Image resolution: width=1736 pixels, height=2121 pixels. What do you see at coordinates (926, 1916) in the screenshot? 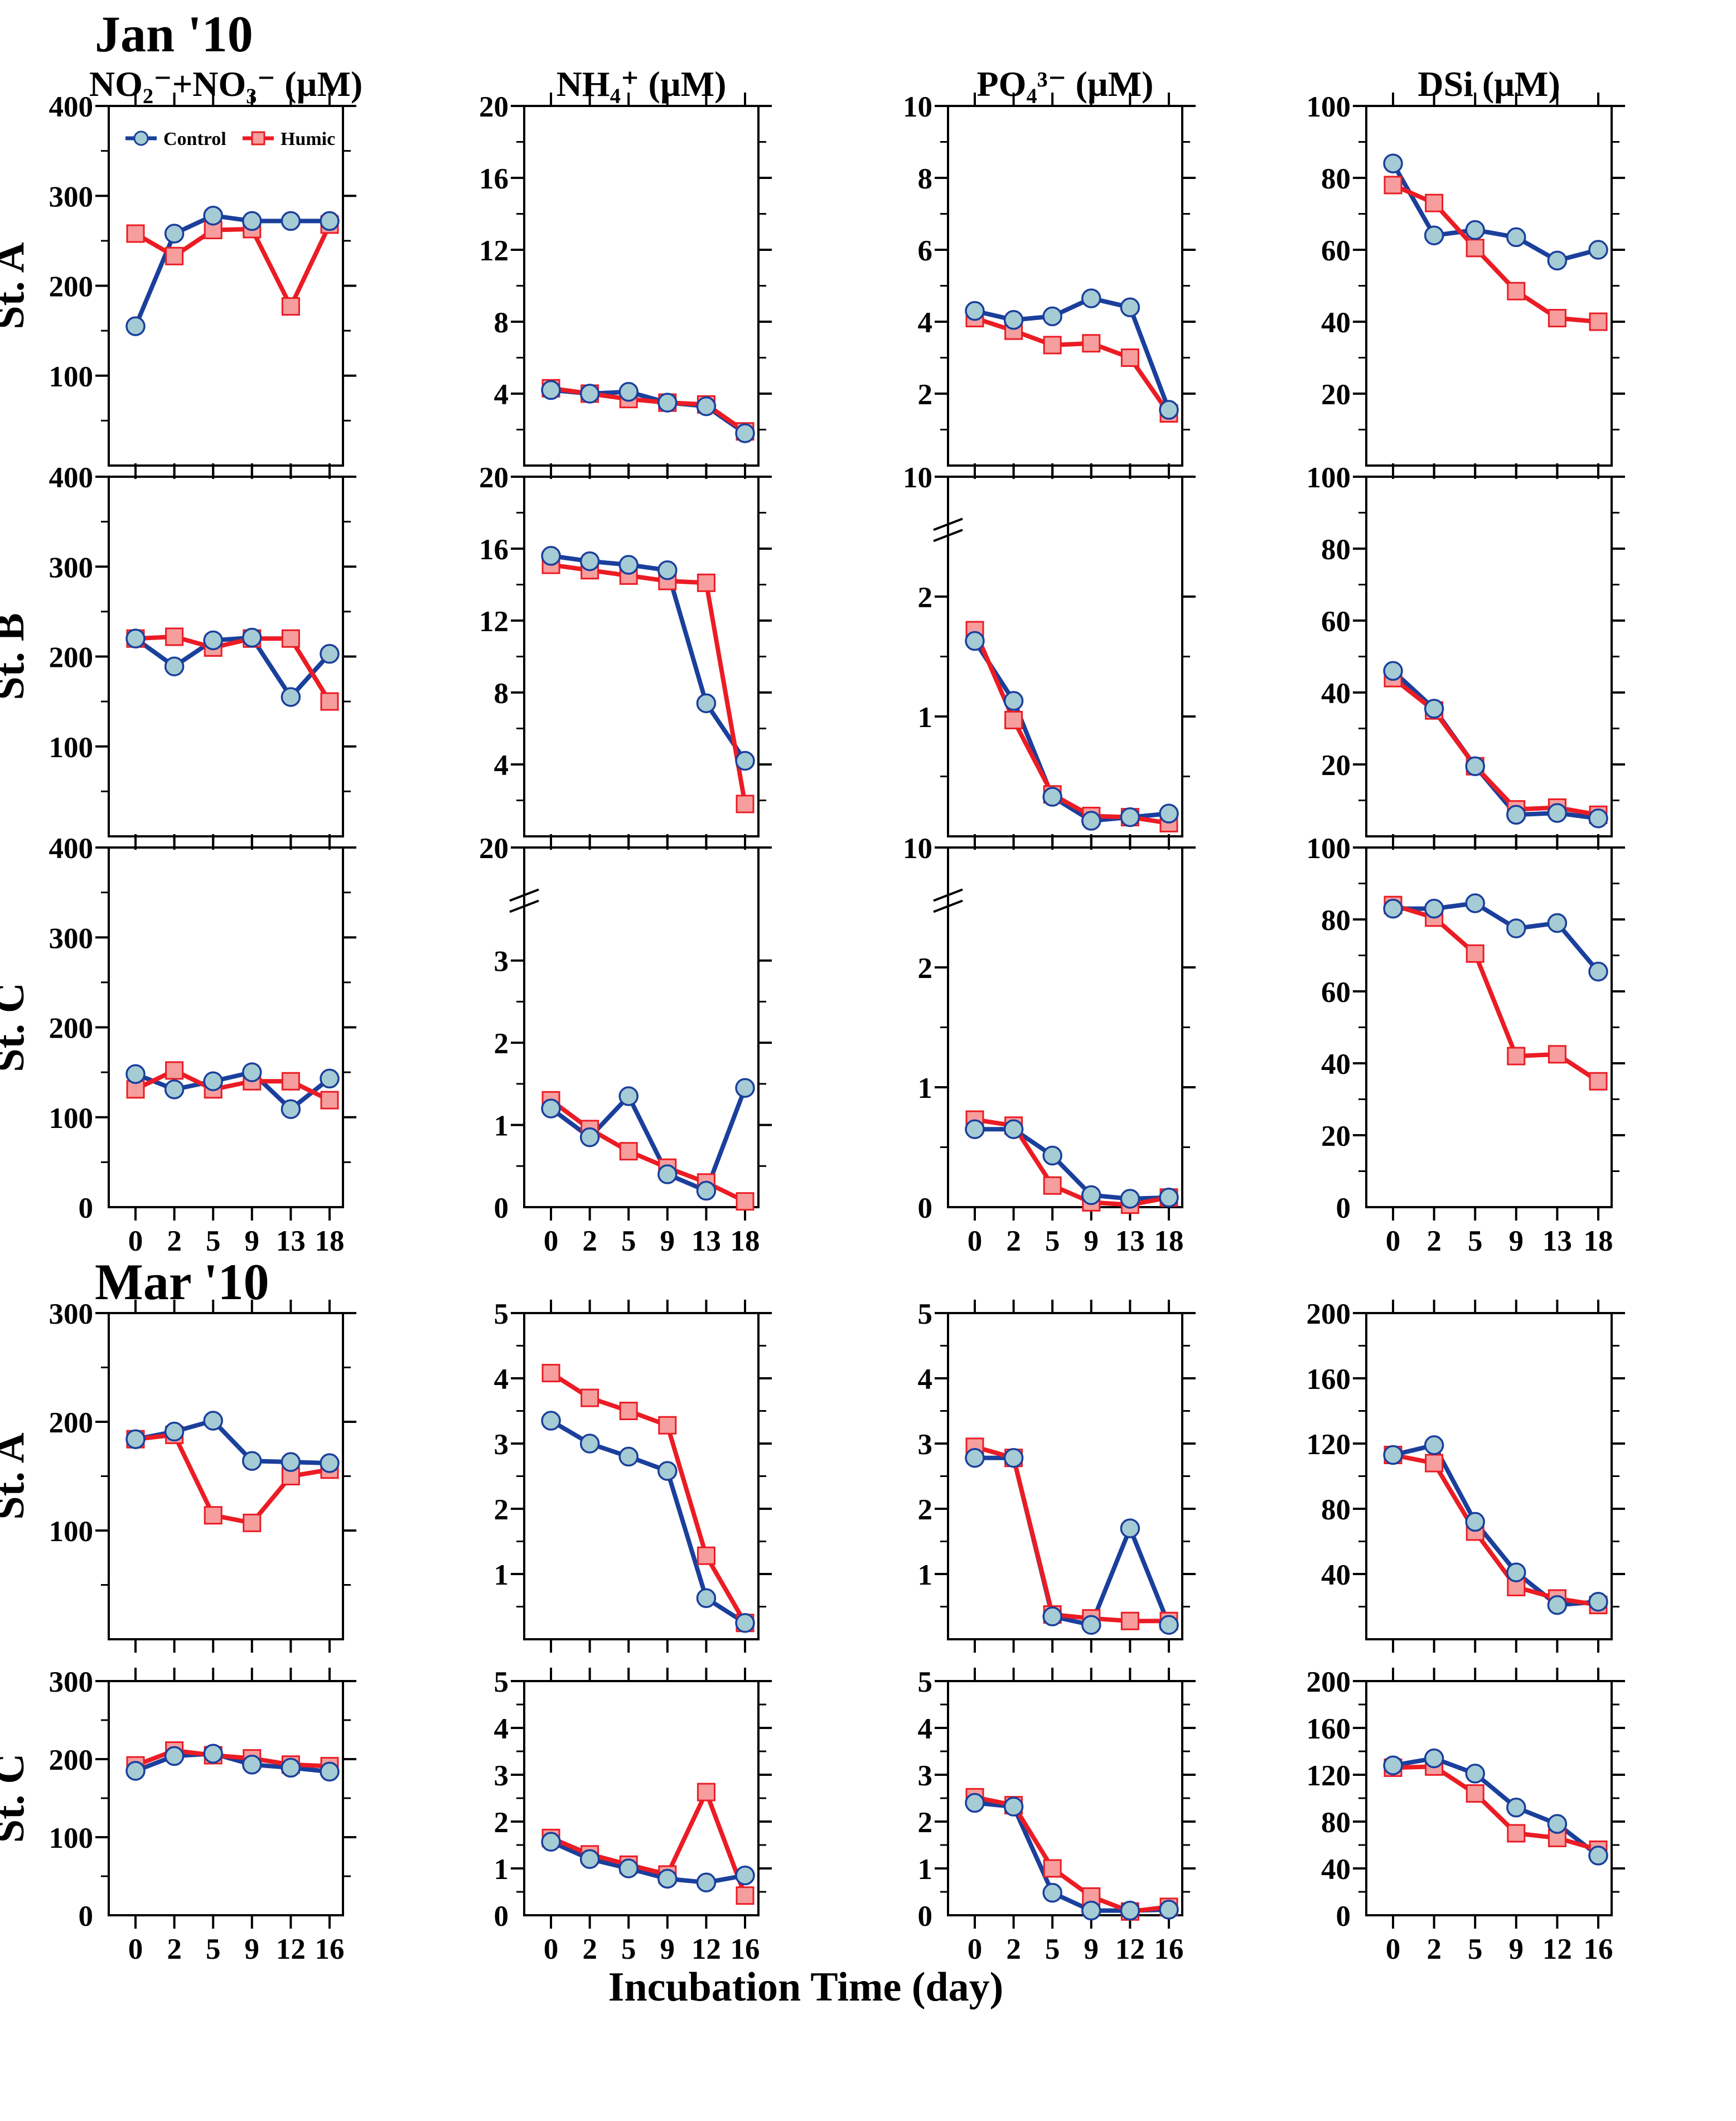
I see `y-zero-label: 0` at bounding box center [926, 1916].